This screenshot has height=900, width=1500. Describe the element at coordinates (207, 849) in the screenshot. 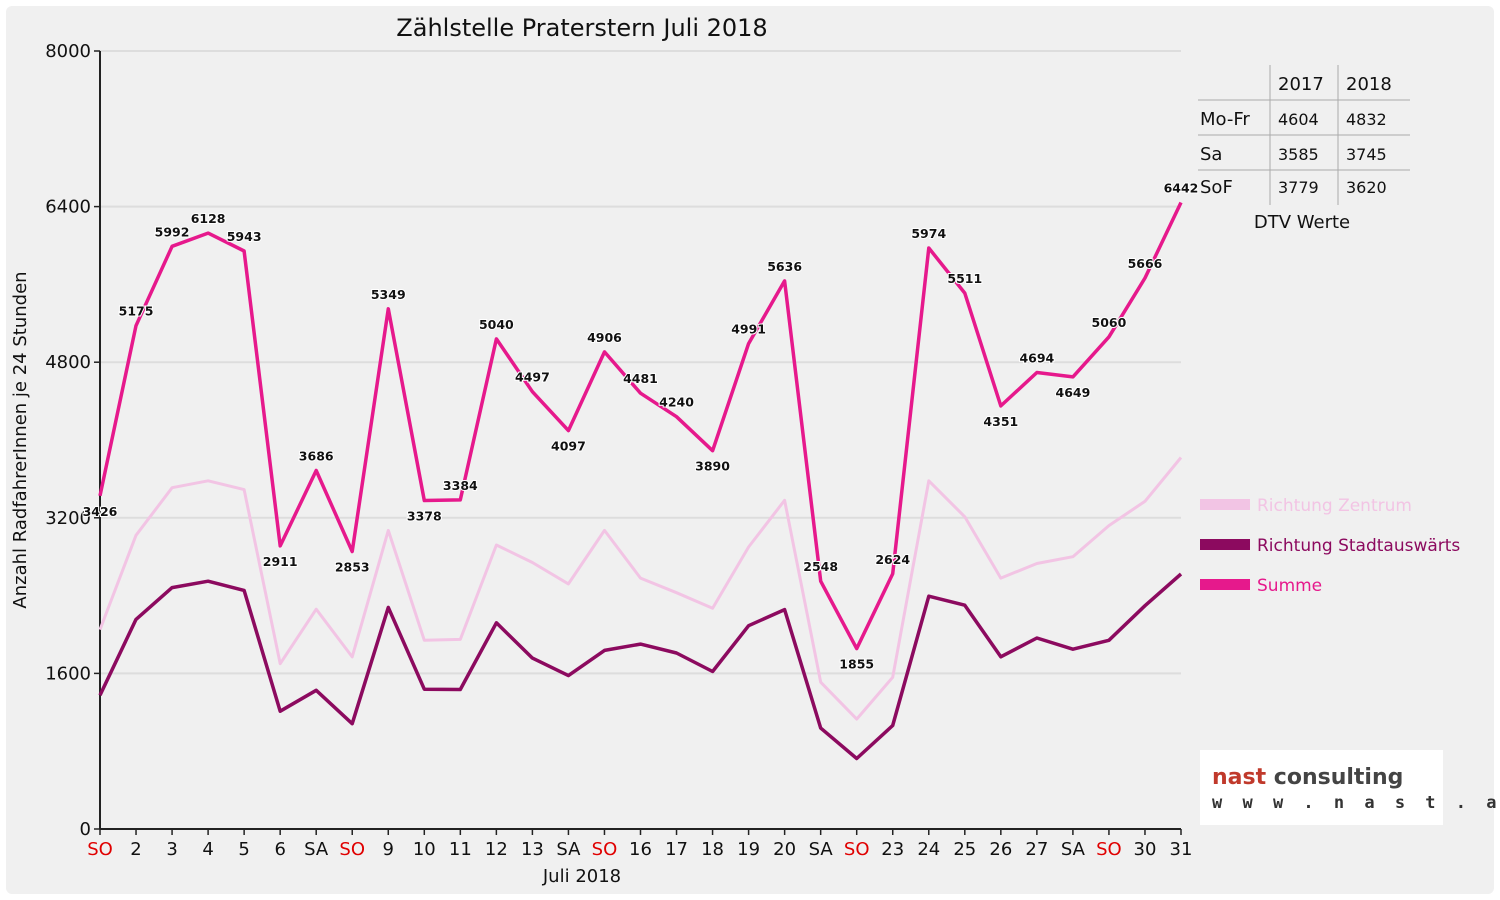

I see `x-tick-label: 4` at that location.